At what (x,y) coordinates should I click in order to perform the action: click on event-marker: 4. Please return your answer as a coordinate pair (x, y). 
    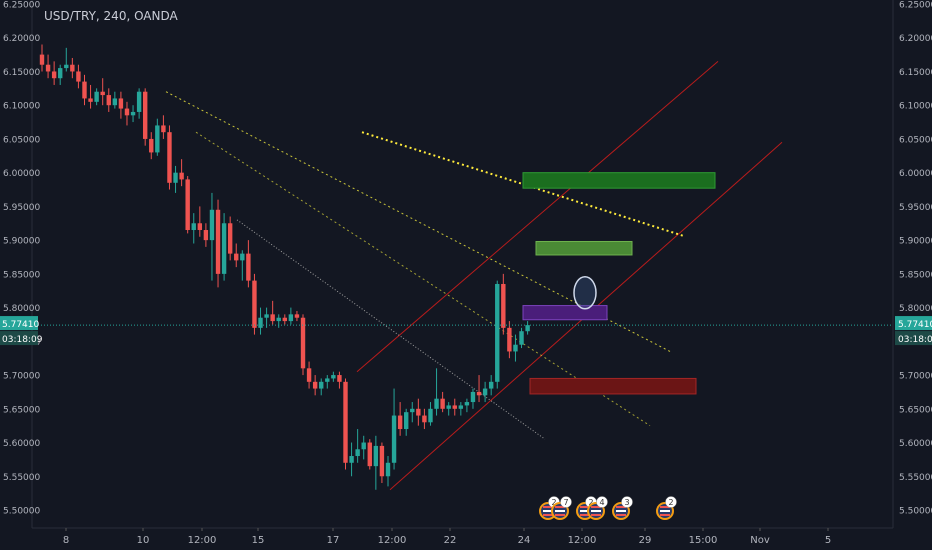
    Looking at the image, I should click on (597, 508).